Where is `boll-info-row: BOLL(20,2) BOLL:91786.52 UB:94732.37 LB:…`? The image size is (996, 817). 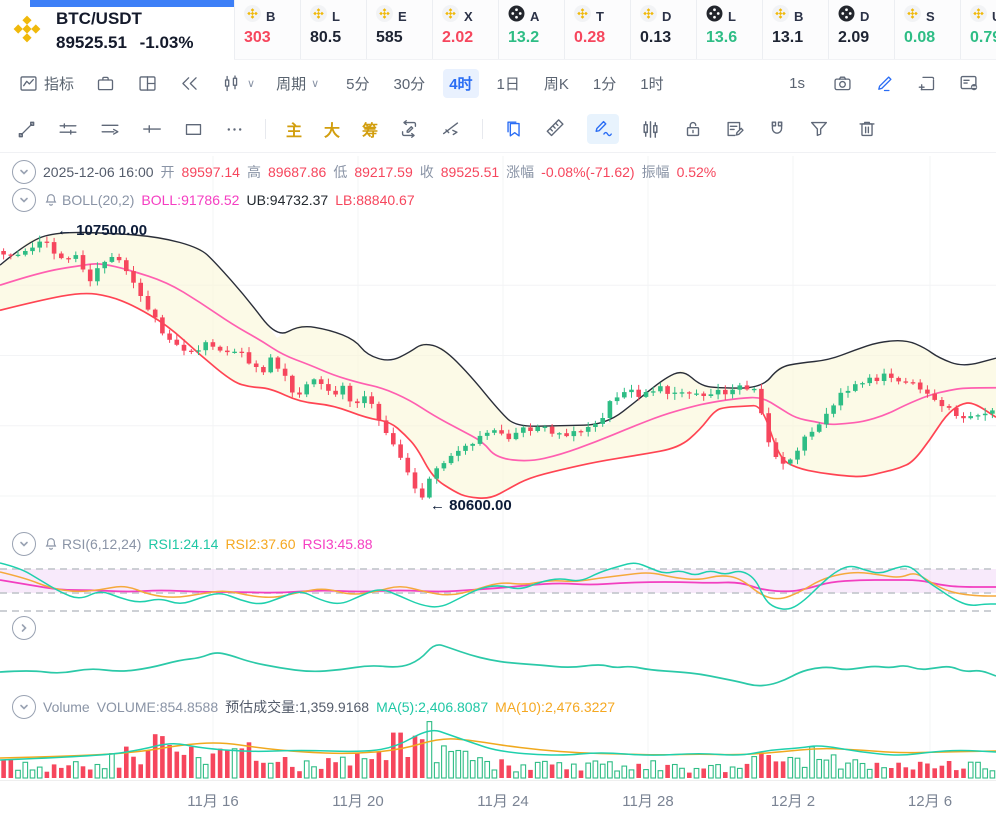
boll-info-row: BOLL(20,2) BOLL:91786.52 UB:94732.37 LB:… is located at coordinates (213, 200).